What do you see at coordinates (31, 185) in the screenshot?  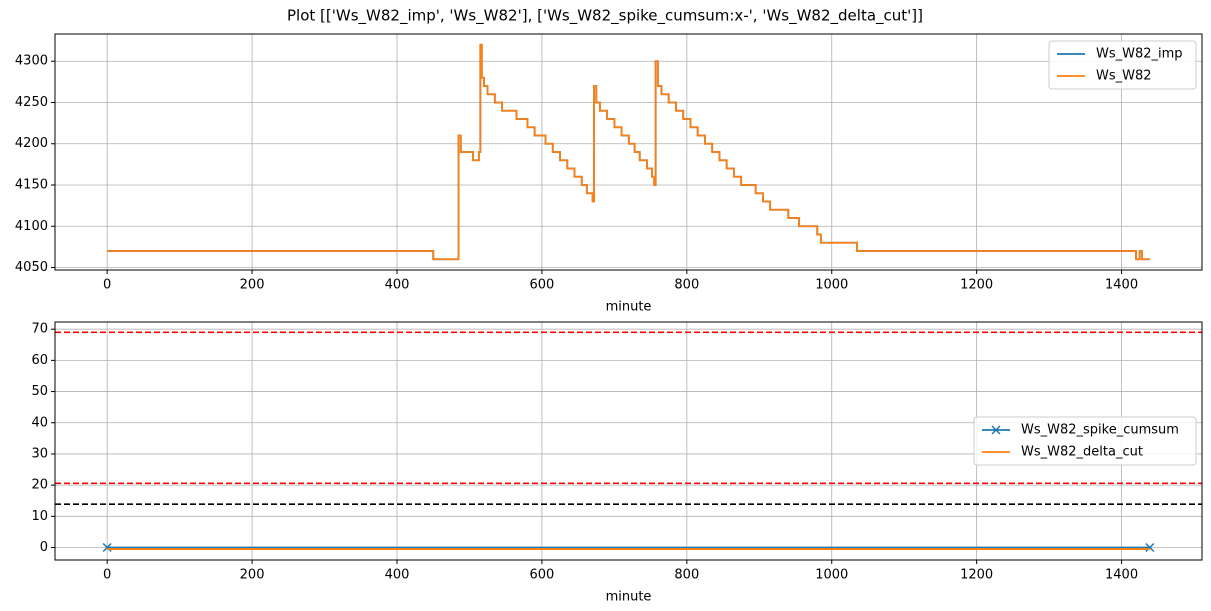 I see `y-tick-label: 4150` at bounding box center [31, 185].